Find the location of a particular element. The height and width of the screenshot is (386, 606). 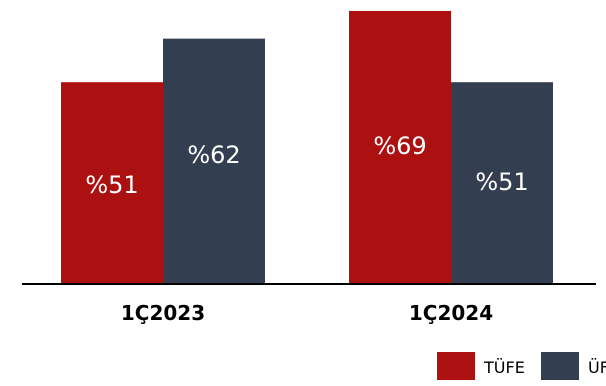

bar-üfe-1 is located at coordinates (214, 161).